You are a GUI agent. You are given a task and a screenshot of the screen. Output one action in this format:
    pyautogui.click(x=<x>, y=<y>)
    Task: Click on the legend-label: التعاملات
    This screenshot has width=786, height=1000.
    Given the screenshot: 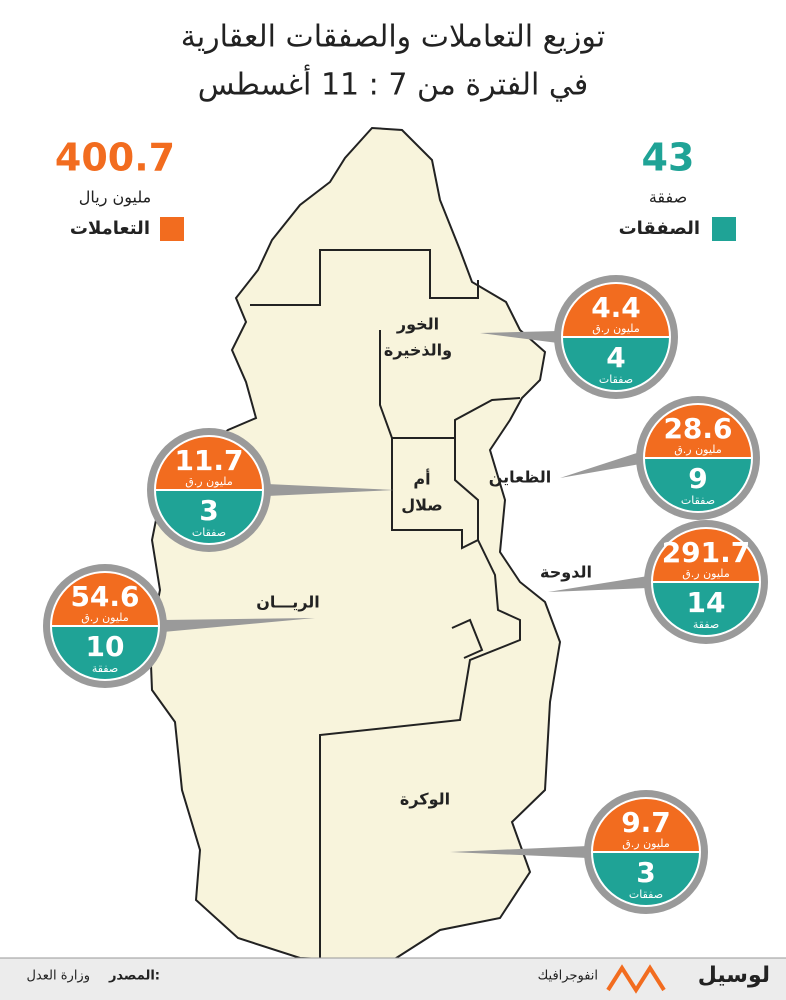 What is the action you would take?
    pyautogui.click(x=110, y=228)
    